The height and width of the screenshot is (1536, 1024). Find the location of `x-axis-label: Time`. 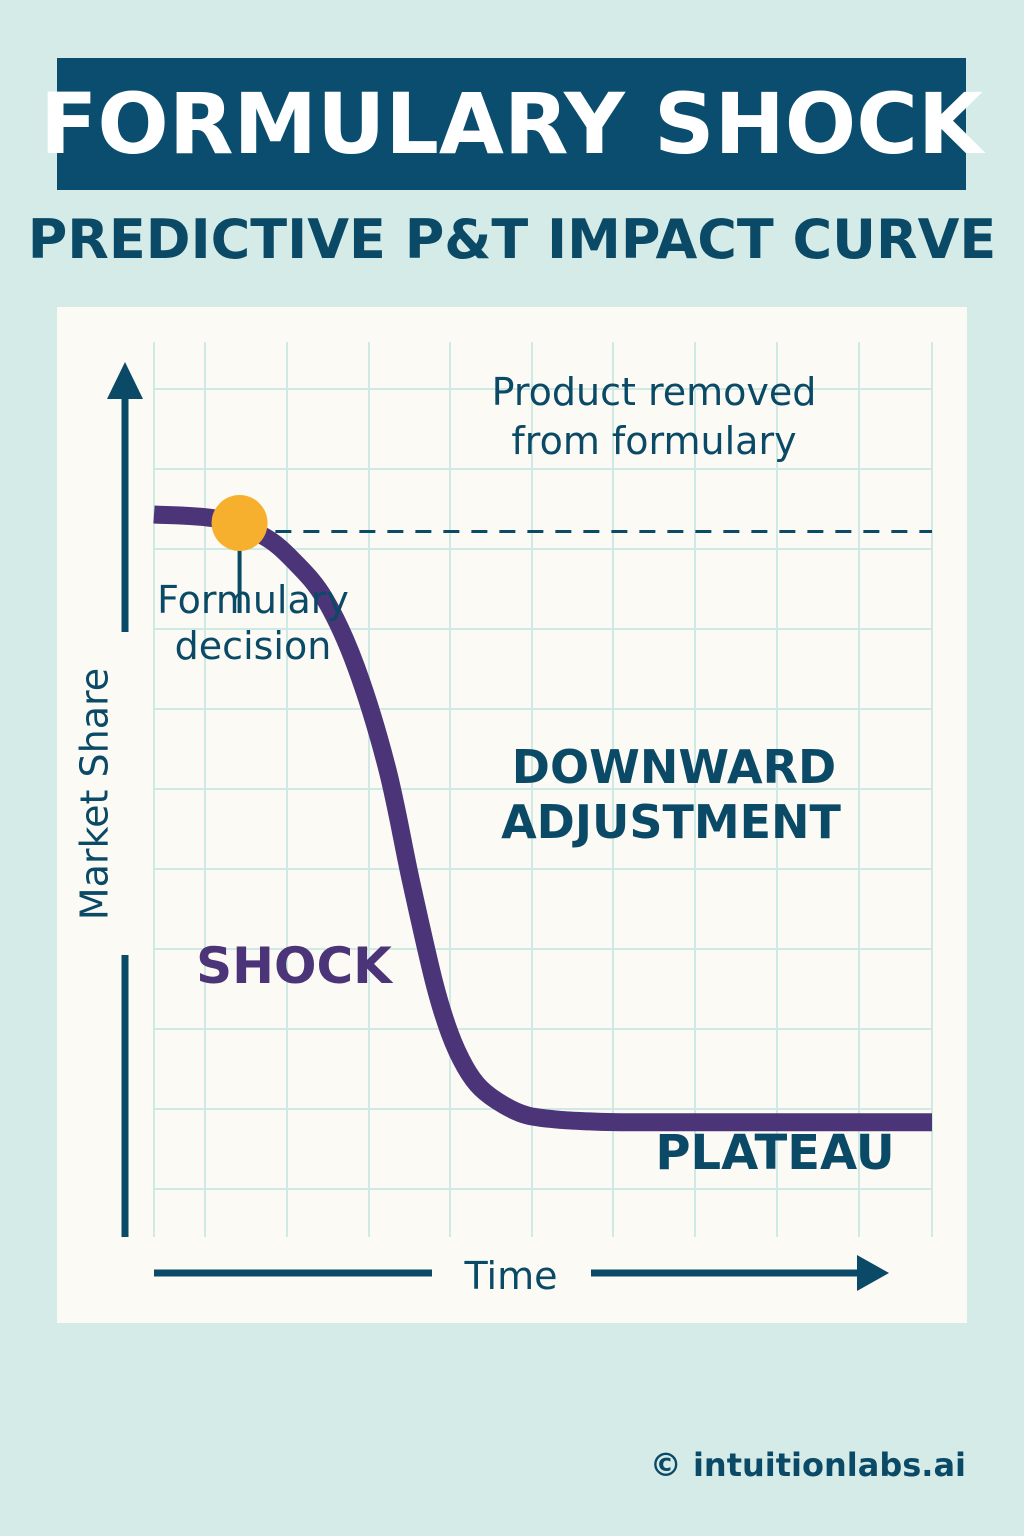

x-axis-label: Time is located at coordinates (511, 1276).